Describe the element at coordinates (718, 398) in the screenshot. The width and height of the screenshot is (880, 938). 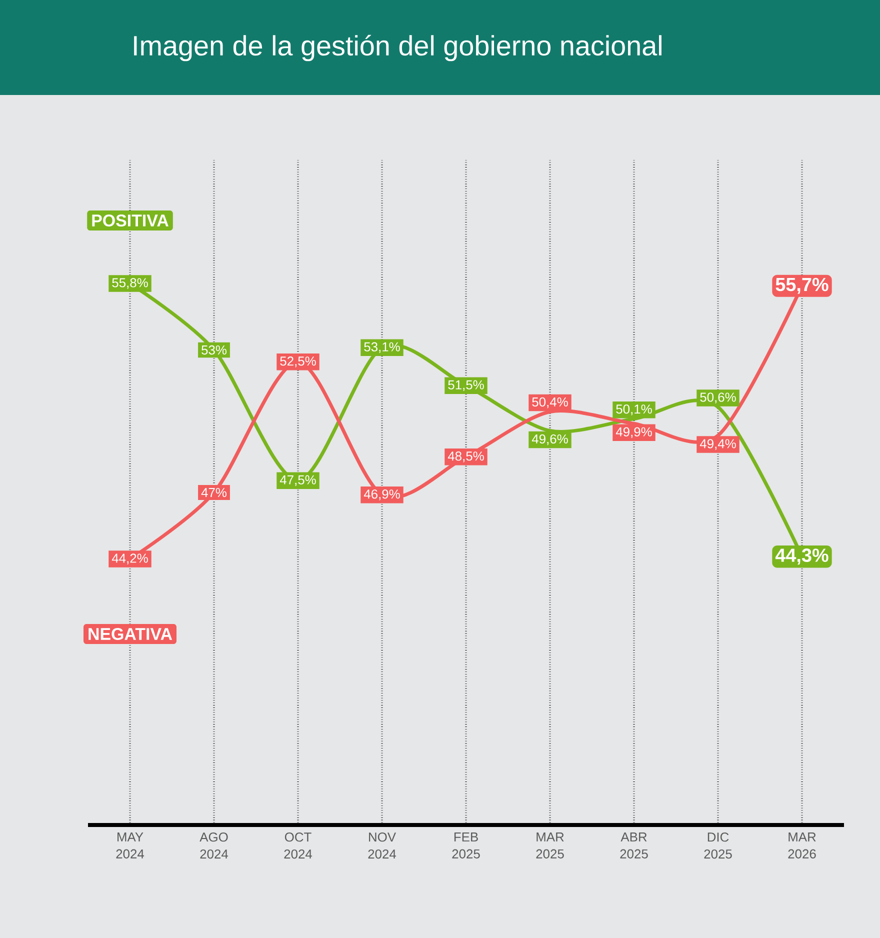
I see `data-label: 50,6%` at that location.